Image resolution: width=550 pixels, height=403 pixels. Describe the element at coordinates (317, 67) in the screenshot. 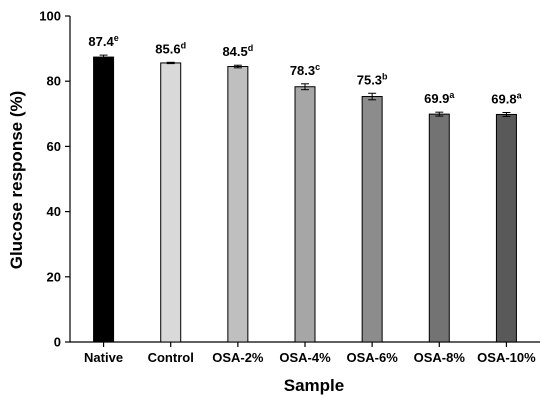

I see `significance-letter: c` at that location.